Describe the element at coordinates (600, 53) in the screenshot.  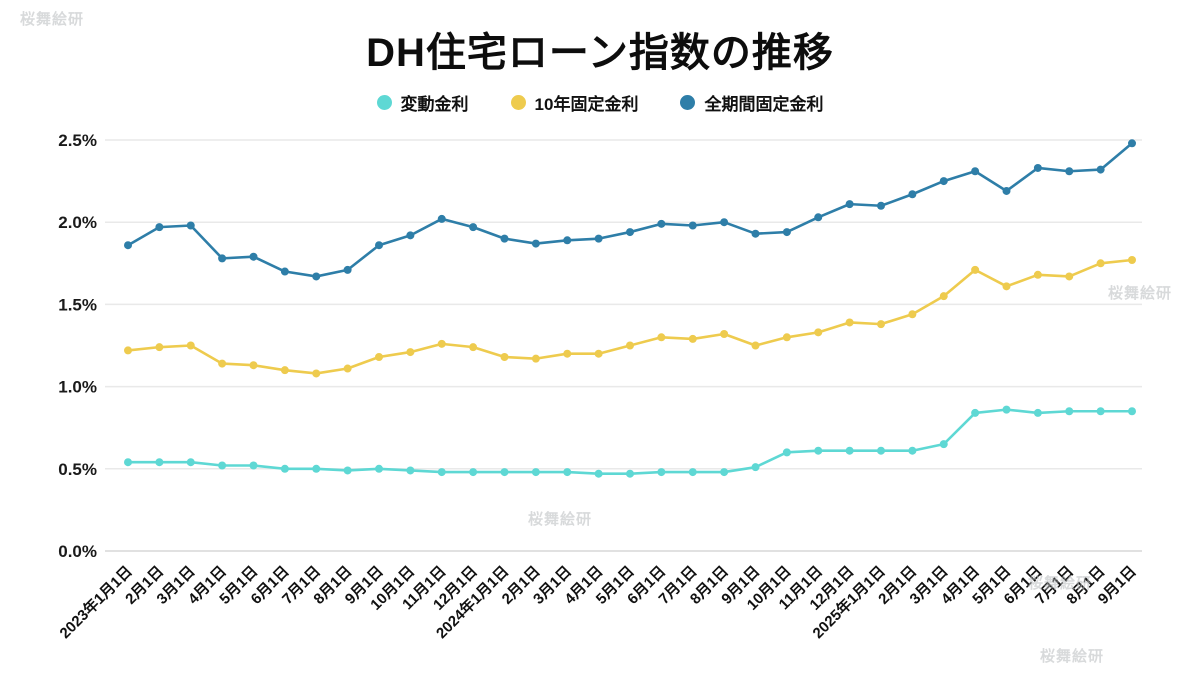
I see `chart-title: DH住宅ローン指数の推移` at that location.